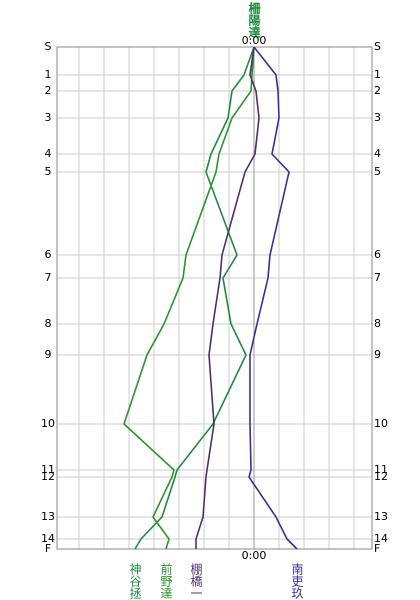 The width and height of the screenshot is (420, 600). What do you see at coordinates (254, 20) in the screenshot?
I see `top-label: 柵陽達` at bounding box center [254, 20].